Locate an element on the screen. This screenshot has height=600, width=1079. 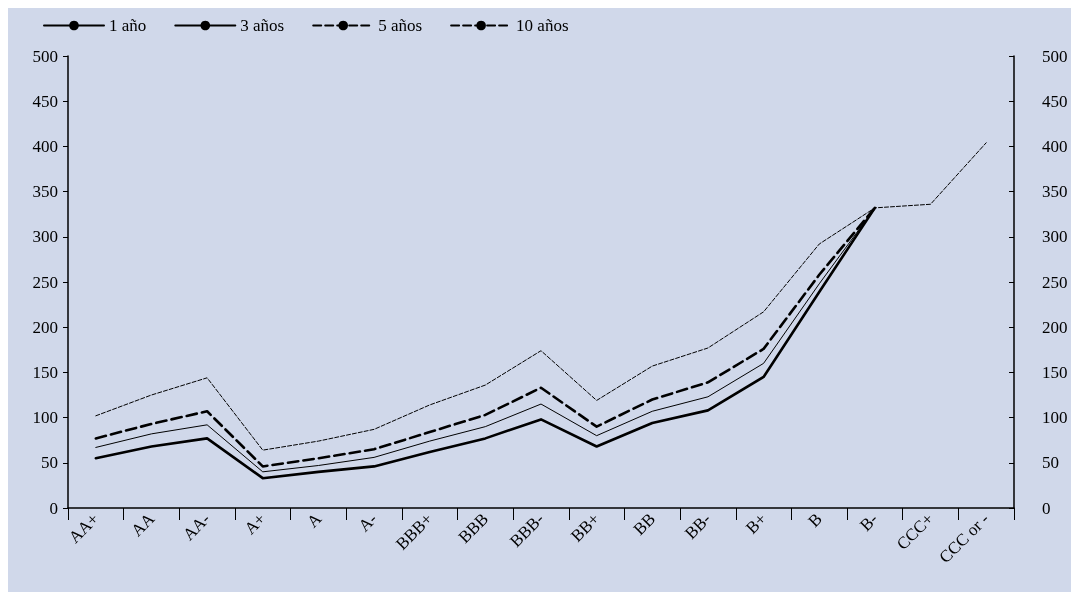
y-tick-label: 300 is located at coordinates (45, 237).